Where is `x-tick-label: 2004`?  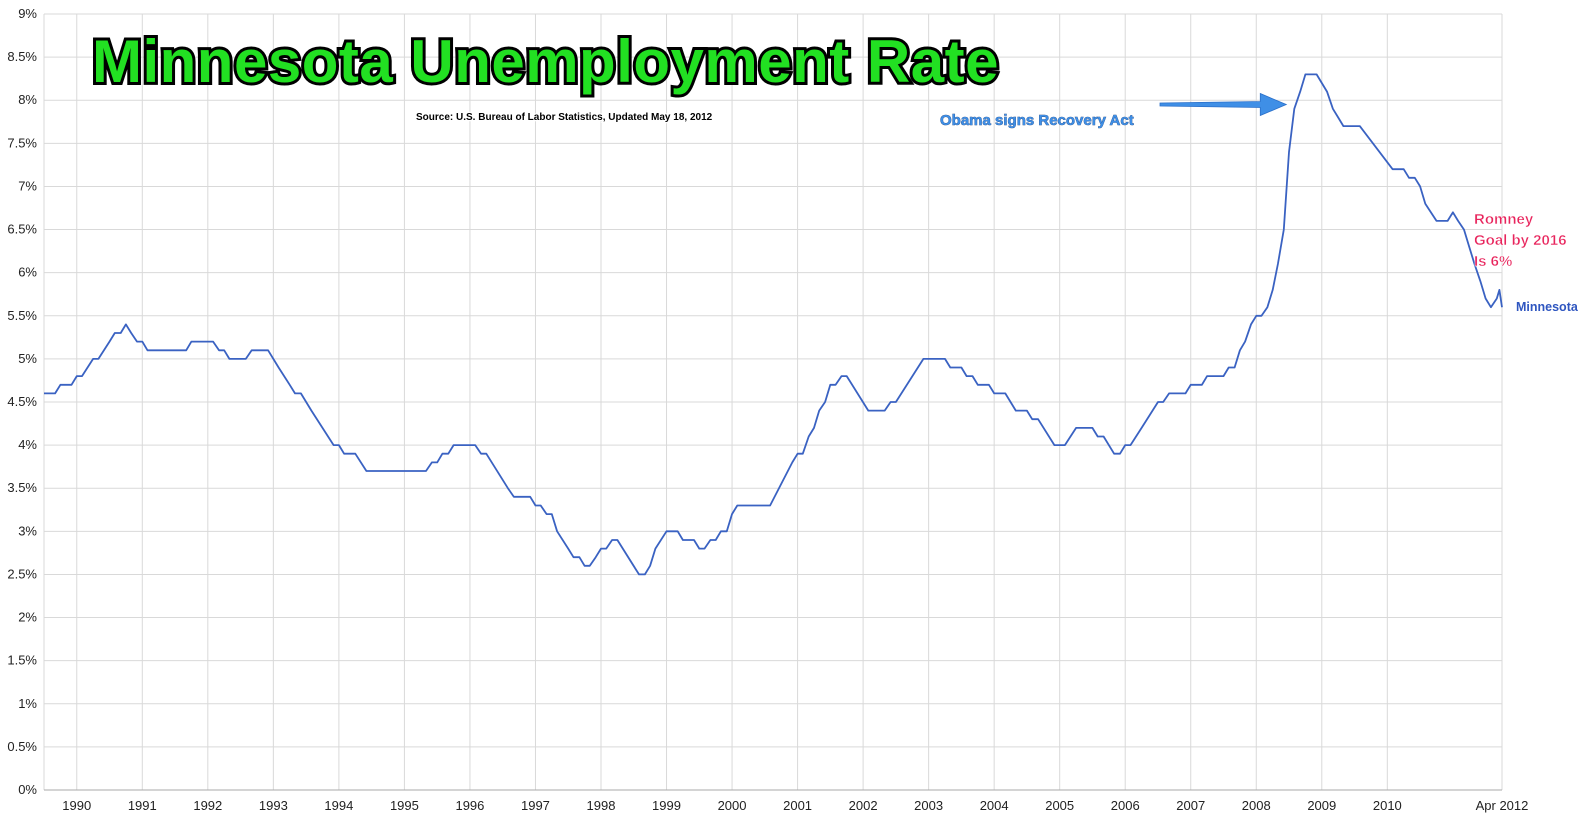
x-tick-label: 2004 is located at coordinates (994, 805).